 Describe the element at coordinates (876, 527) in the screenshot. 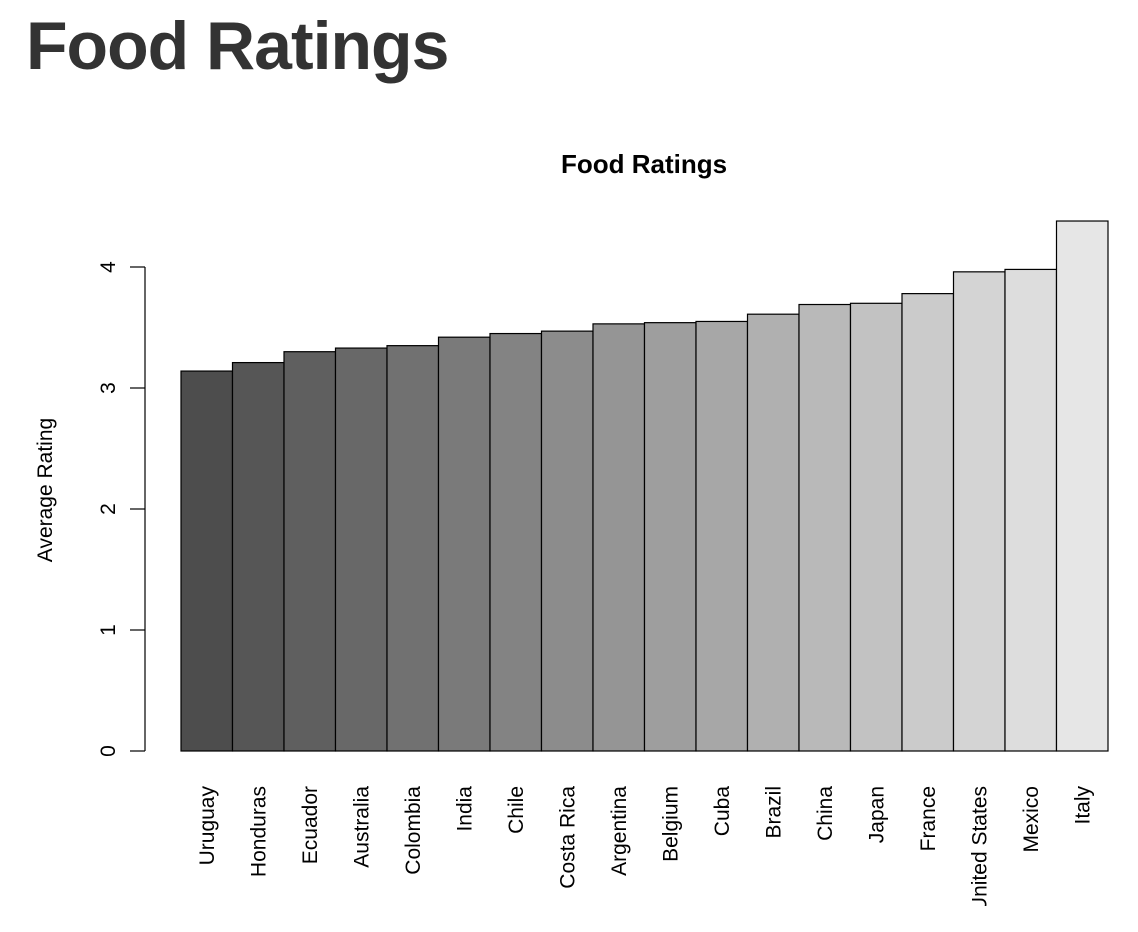

I see `bar-japan` at that location.